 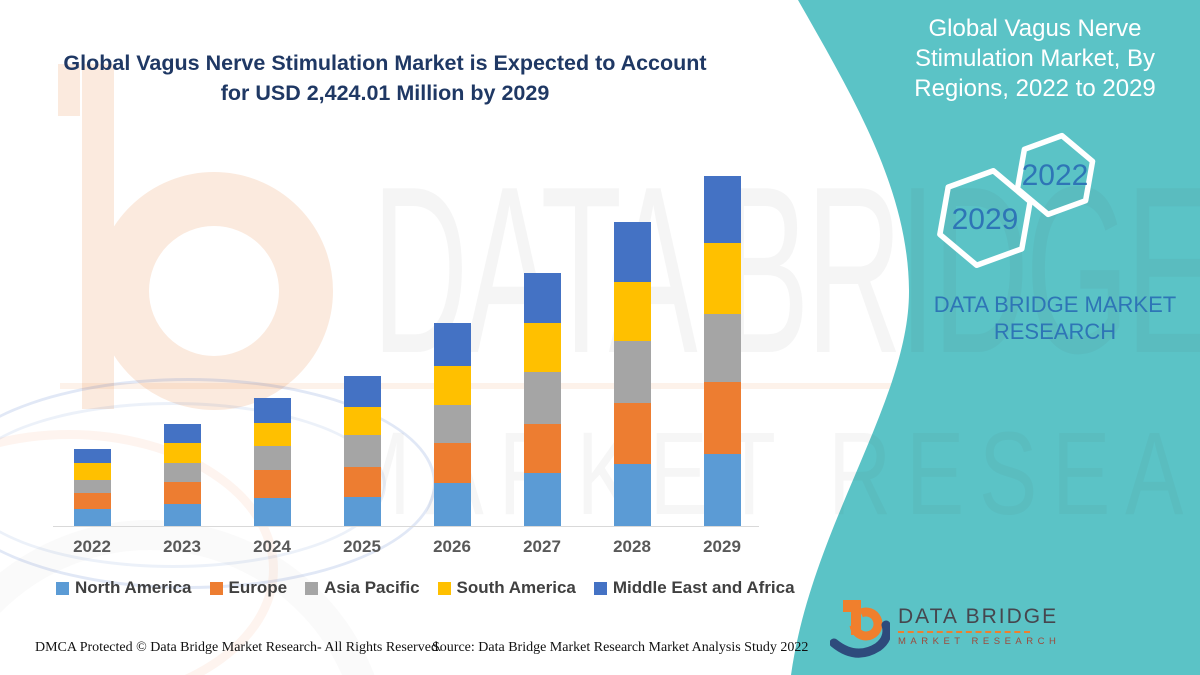 What do you see at coordinates (406, 526) in the screenshot?
I see `x-axis-line` at bounding box center [406, 526].